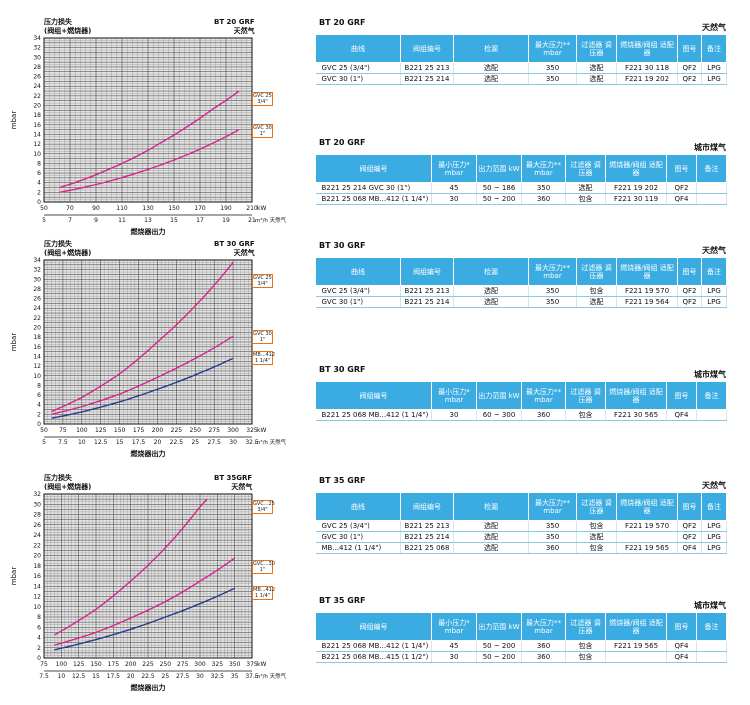 The height and width of the screenshot is (705, 750). Describe the element at coordinates (427, 548) in the screenshot. I see `table-cell: B221 25 068` at that location.